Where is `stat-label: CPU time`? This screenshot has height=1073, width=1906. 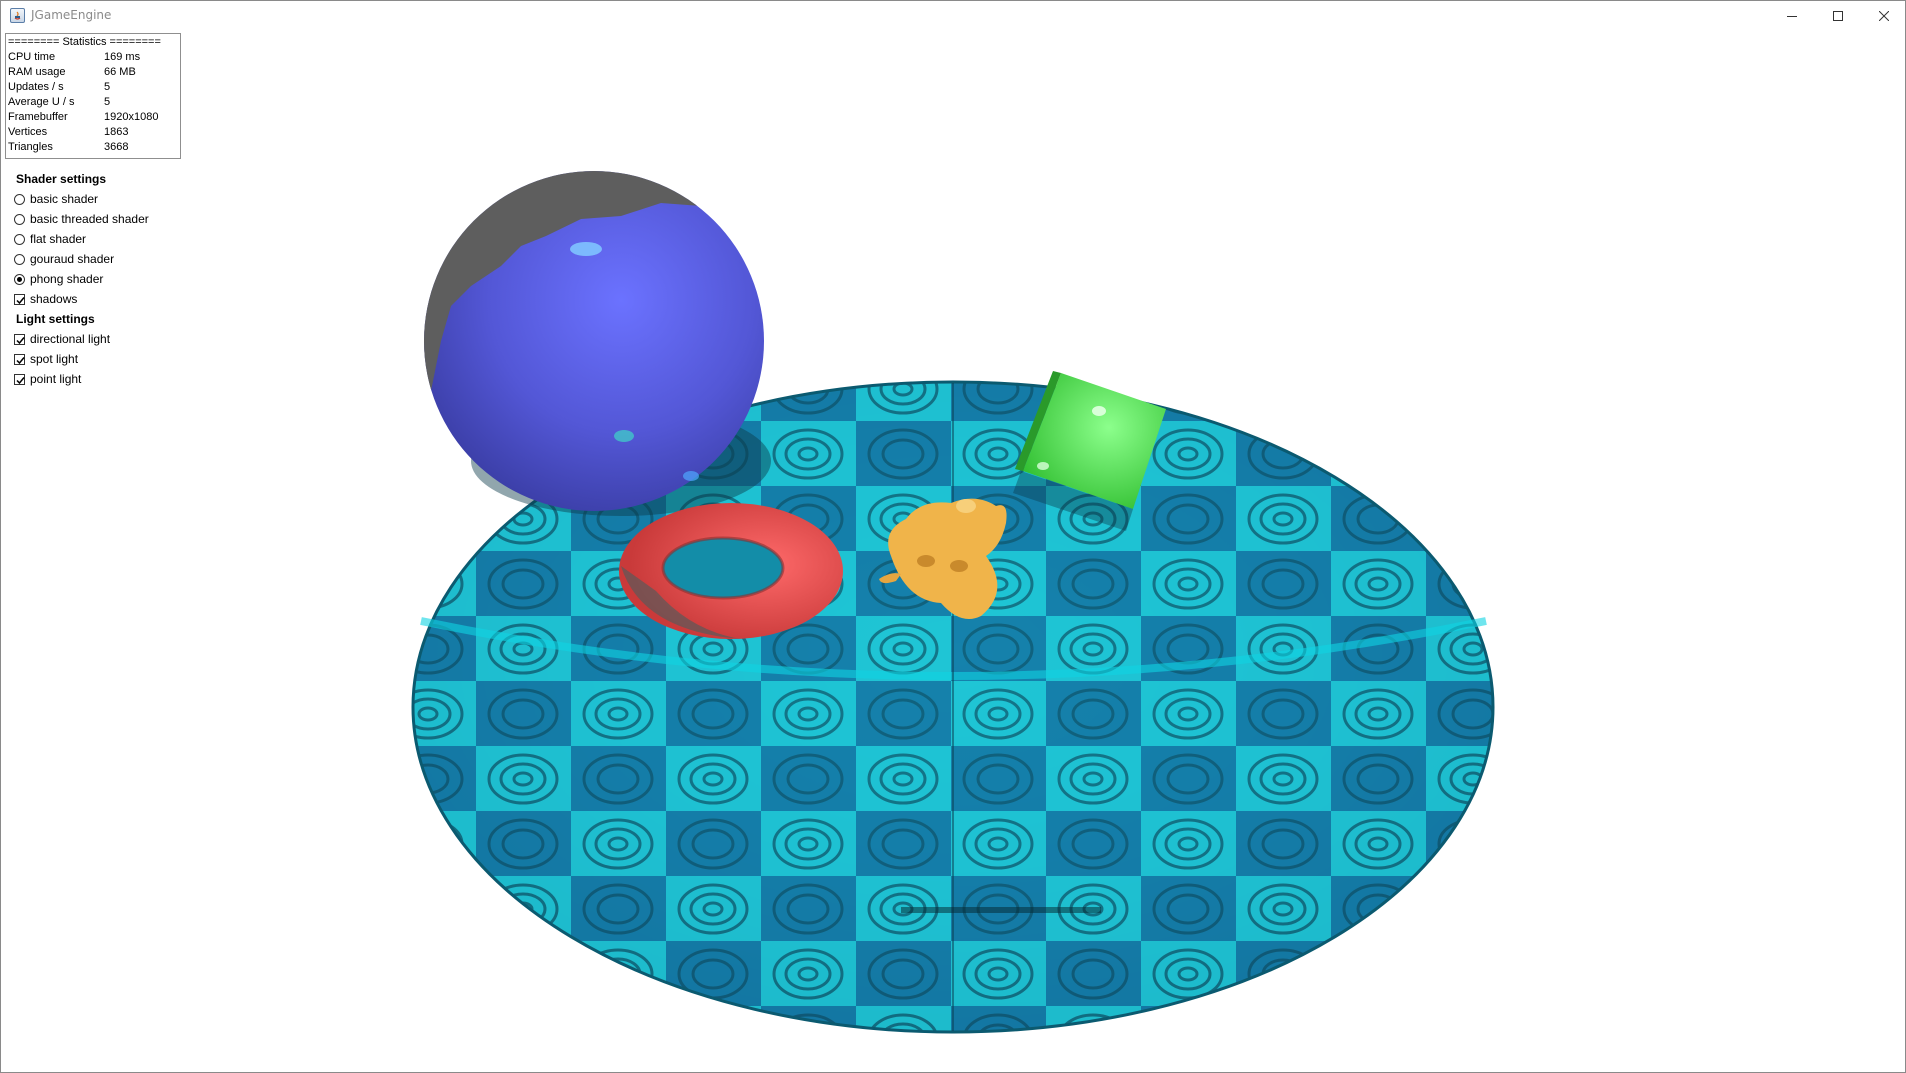
stat-label: CPU time is located at coordinates (32, 57).